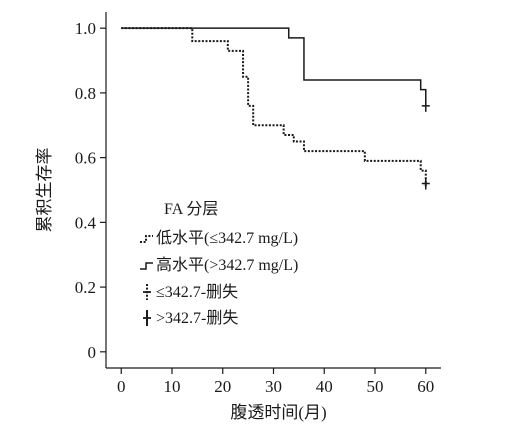 The height and width of the screenshot is (438, 505). I want to click on x-tick-label: 60, so click(425, 386).